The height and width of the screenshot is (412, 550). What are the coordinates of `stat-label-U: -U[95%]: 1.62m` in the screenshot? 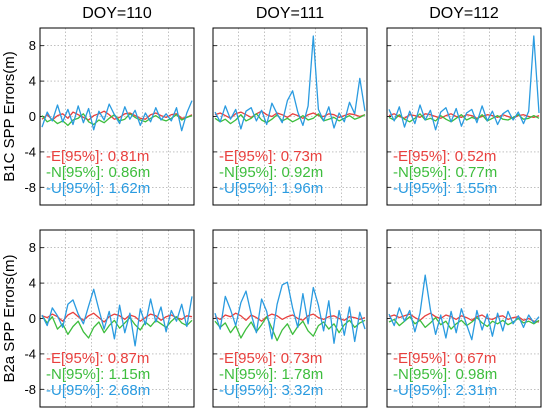 It's located at (98, 188).